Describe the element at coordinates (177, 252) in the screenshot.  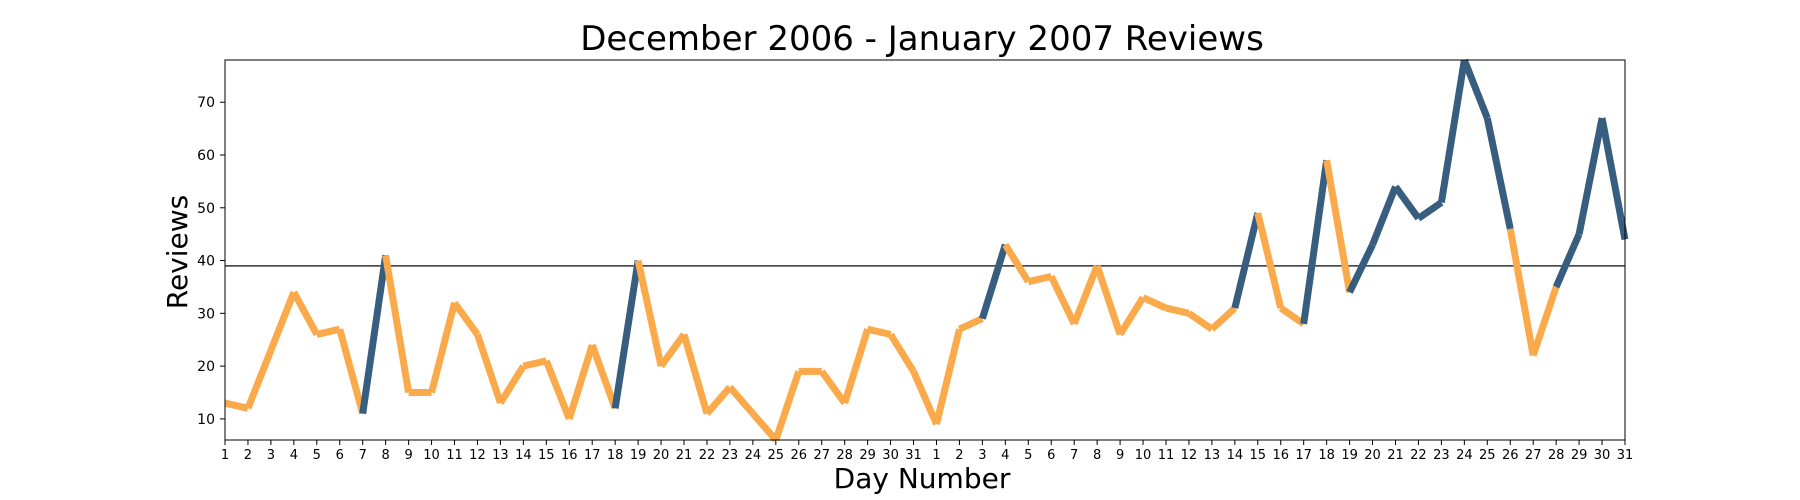
I see `y-axis-label: Reviews` at that location.